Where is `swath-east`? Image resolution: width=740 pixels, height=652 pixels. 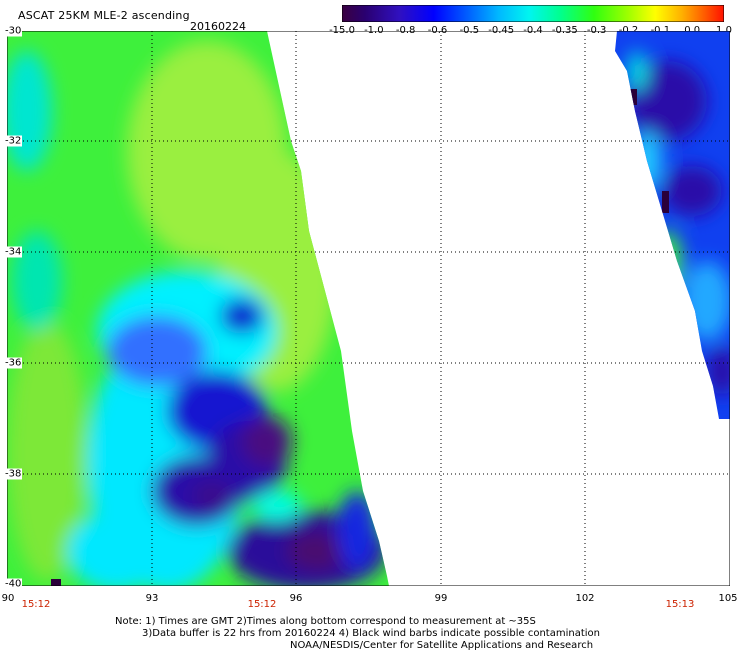
swath-east is located at coordinates (672, 225).